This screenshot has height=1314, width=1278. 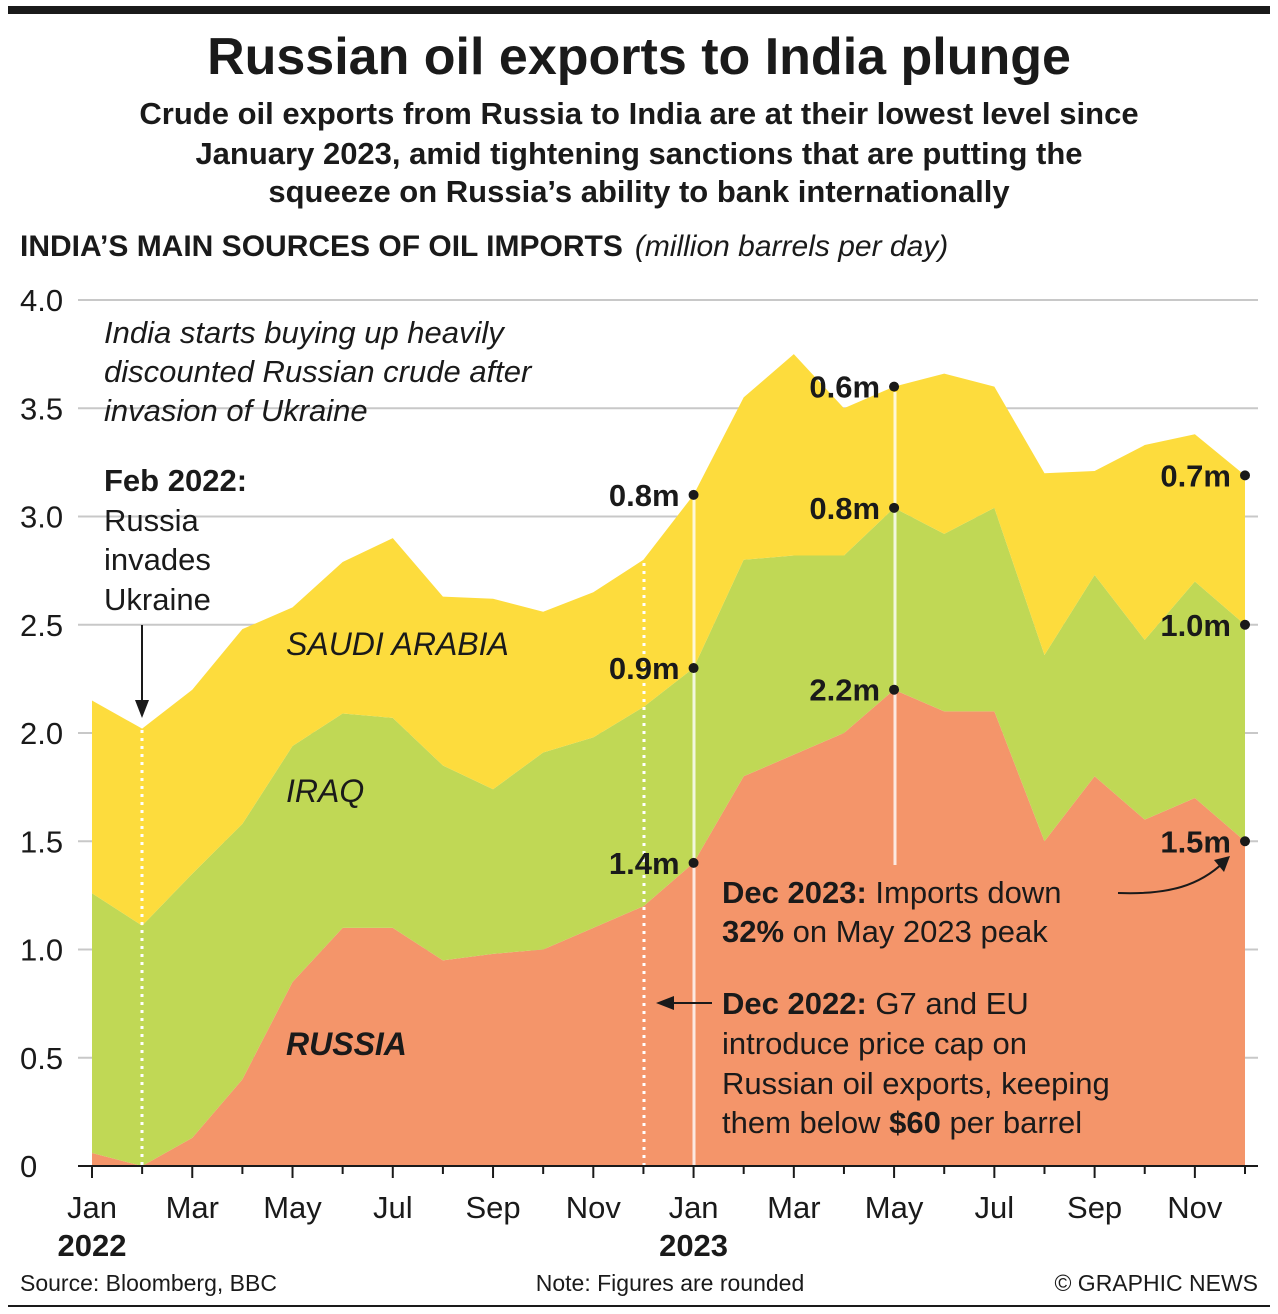 I want to click on section-heading-text: INDIA’S MAIN SOURCES OF OIL IMPORTS, so click(x=321, y=246).